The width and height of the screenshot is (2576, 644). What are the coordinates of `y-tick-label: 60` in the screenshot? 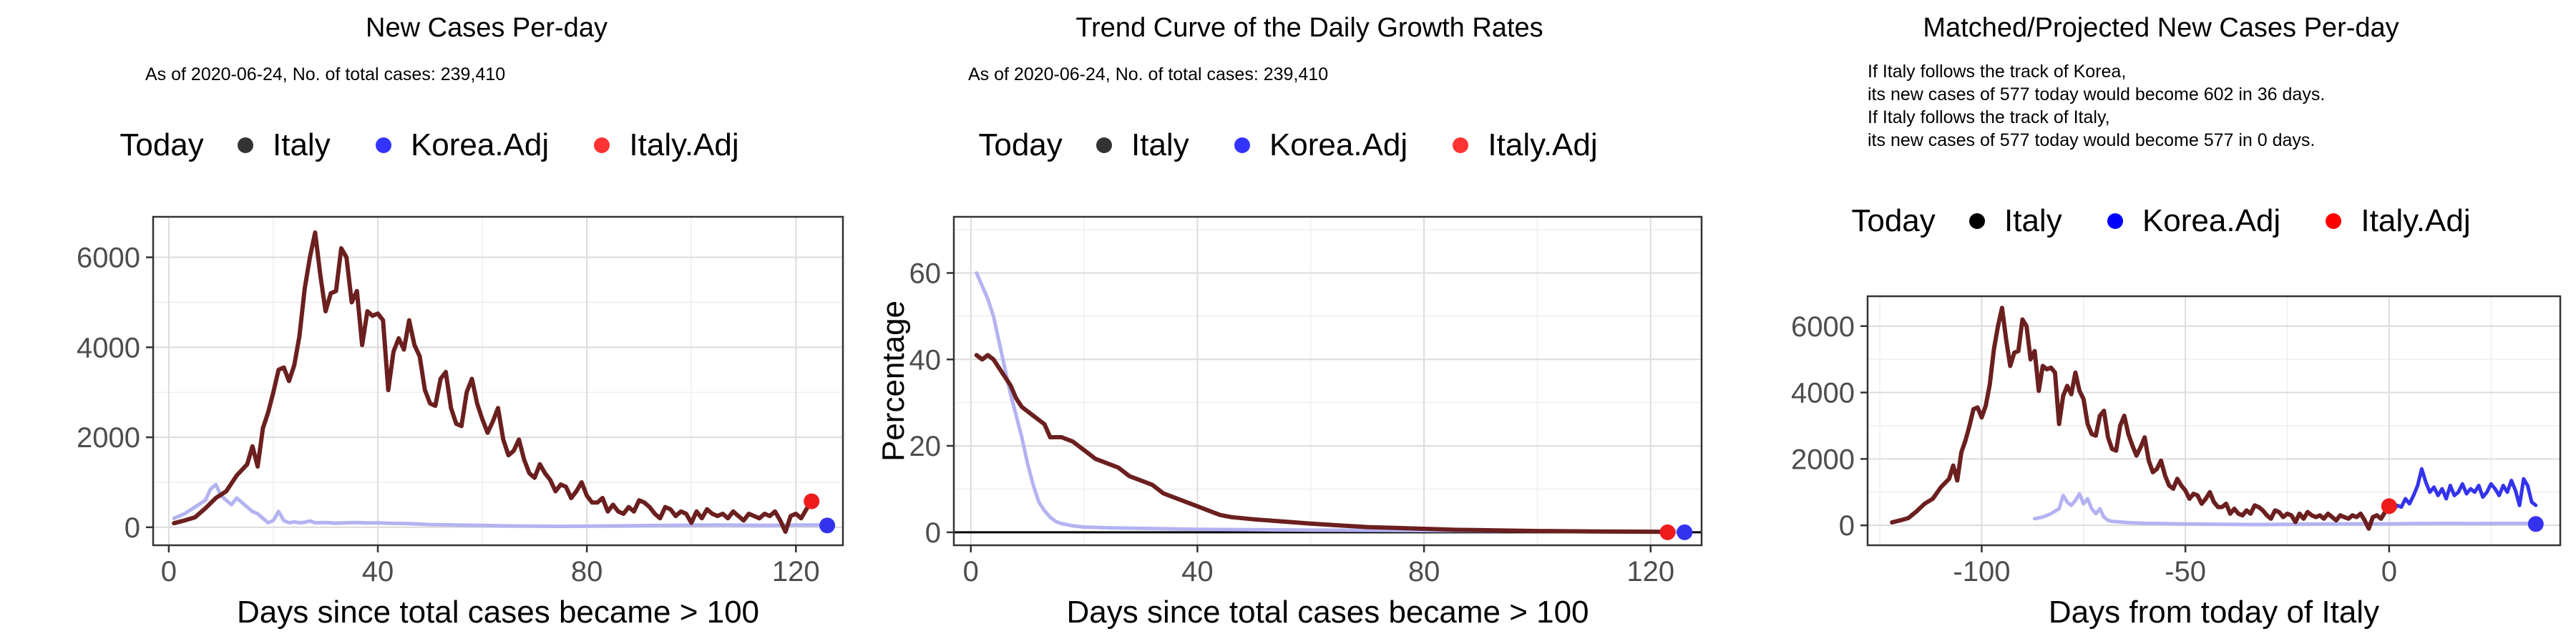 It's located at (925, 274).